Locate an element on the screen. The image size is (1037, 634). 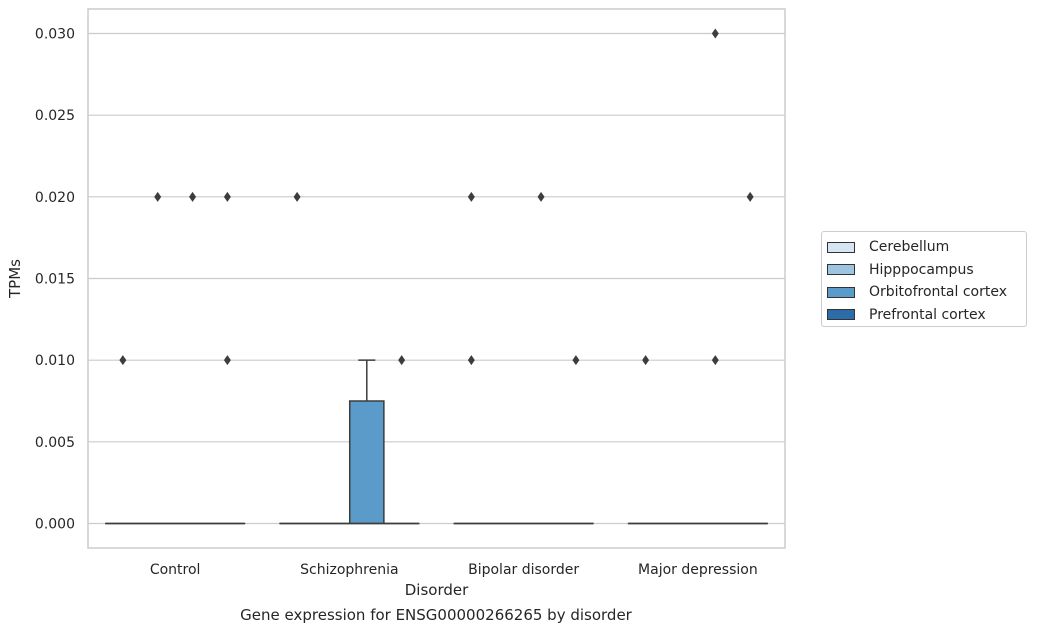
y-axis-label: TPMs is located at coordinates (15, 279).